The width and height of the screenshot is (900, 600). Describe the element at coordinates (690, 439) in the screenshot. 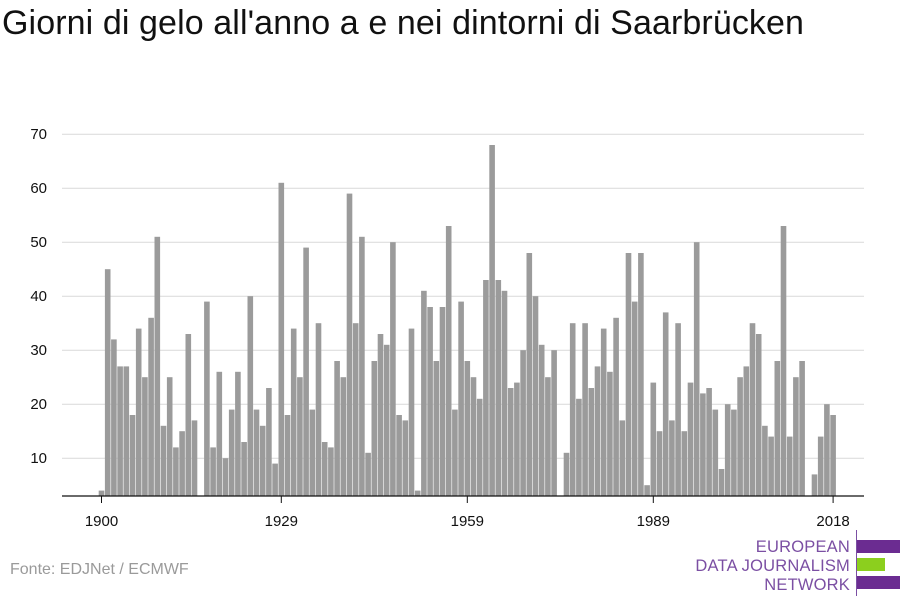

I see `bar-1995` at that location.